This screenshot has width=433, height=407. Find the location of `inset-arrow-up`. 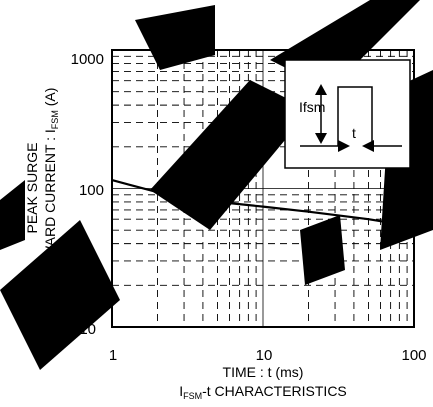

inset-arrow-up is located at coordinates (321, 89).